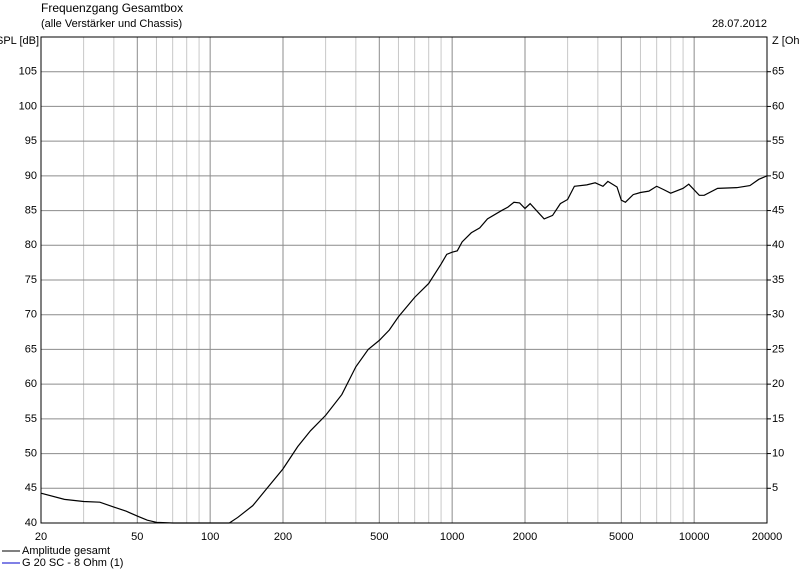  I want to click on y2-tick-label: 35, so click(778, 280).